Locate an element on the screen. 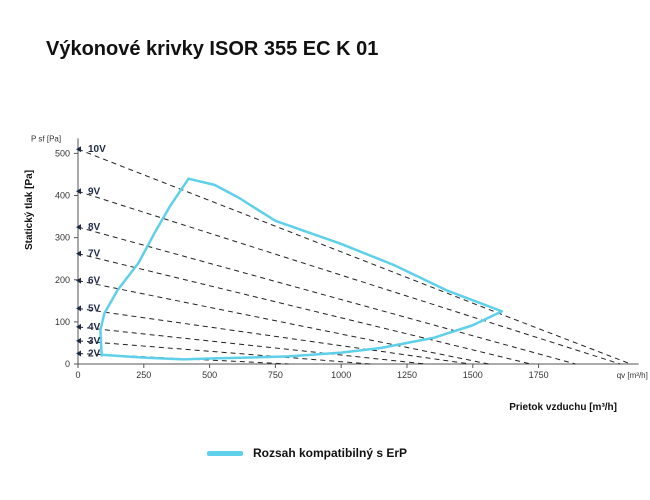  y-axis-title: Statický tlak [Pa] is located at coordinates (29, 210).